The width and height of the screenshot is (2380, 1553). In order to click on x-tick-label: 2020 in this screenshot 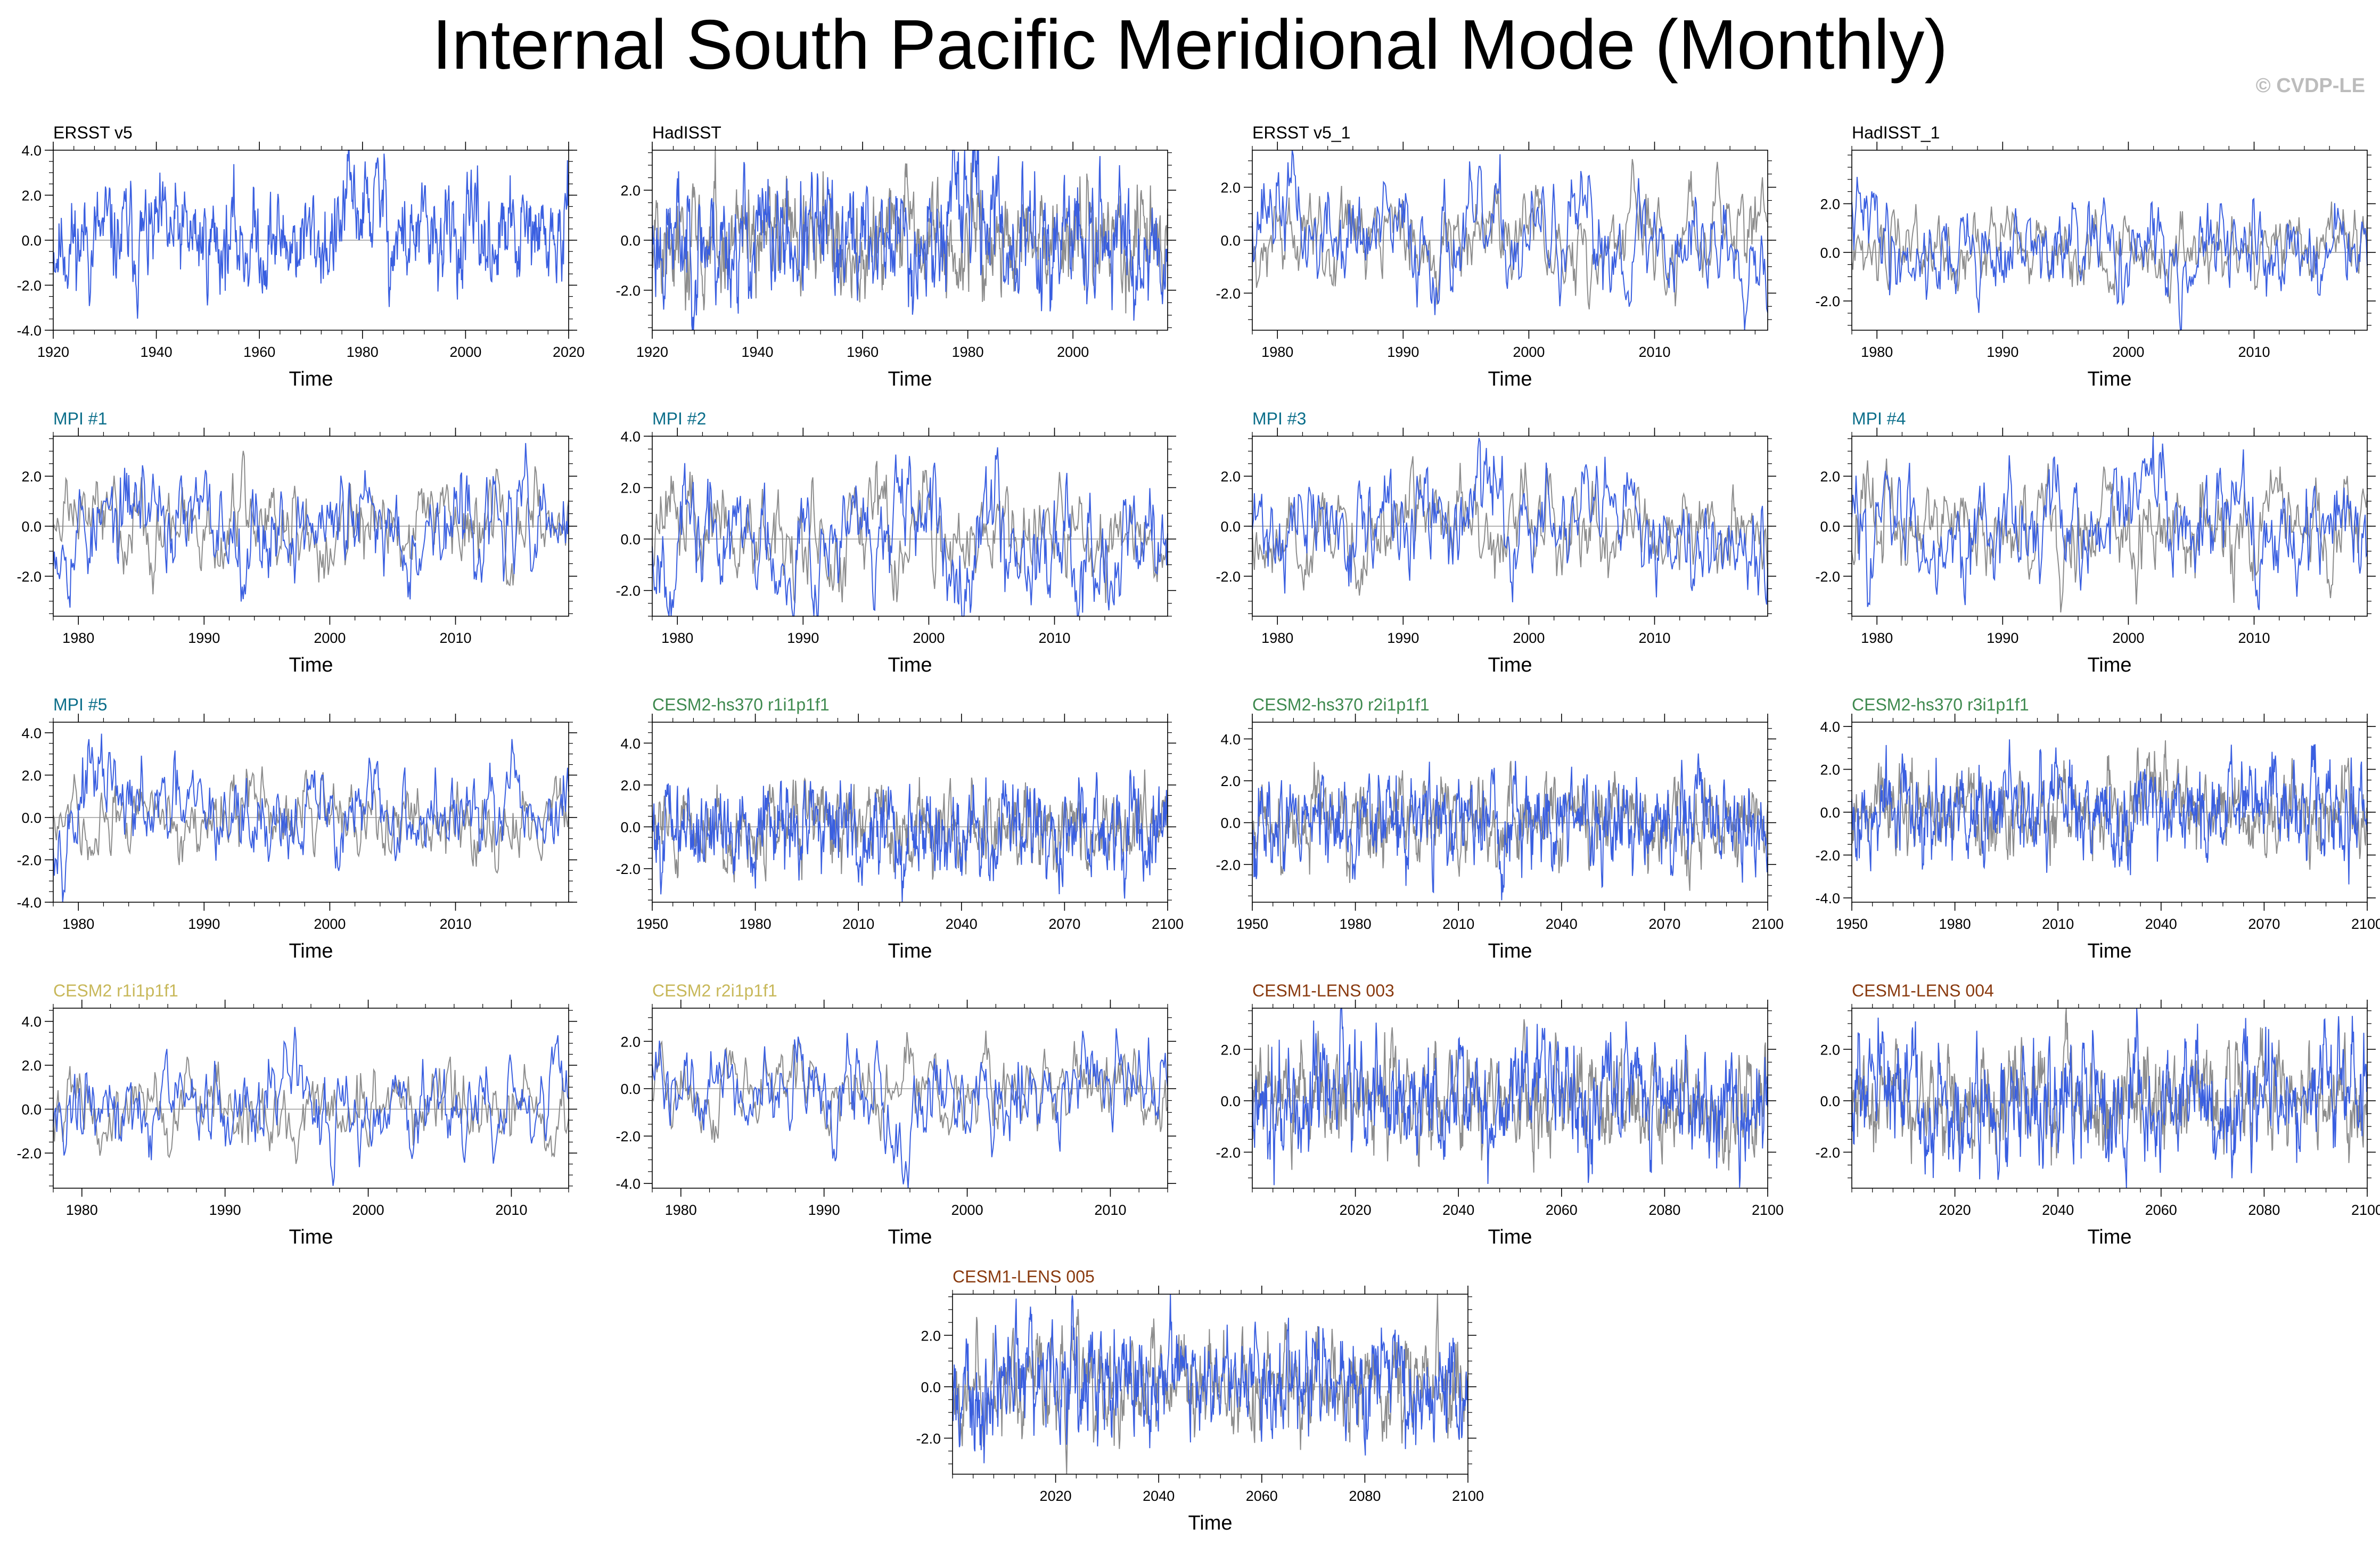, I will do `click(1356, 1210)`.